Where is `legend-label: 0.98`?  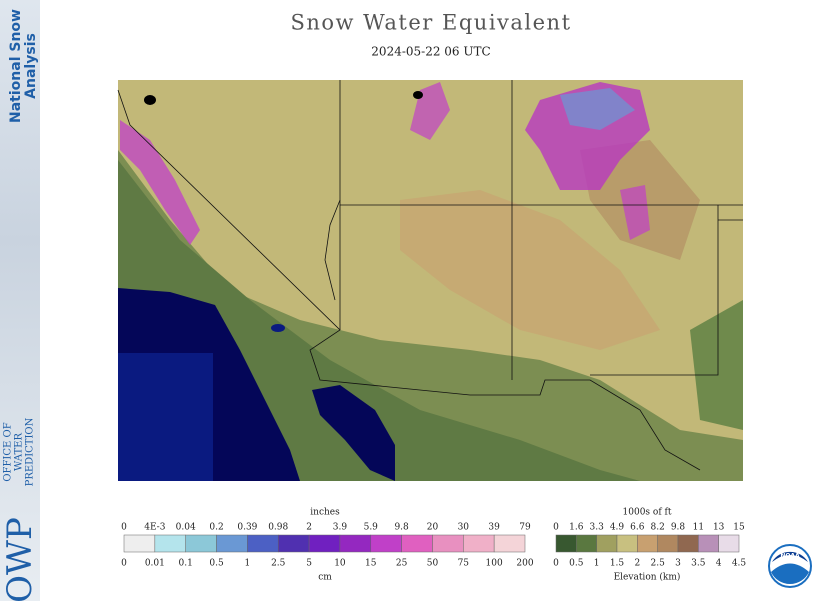 legend-label: 0.98 is located at coordinates (278, 528).